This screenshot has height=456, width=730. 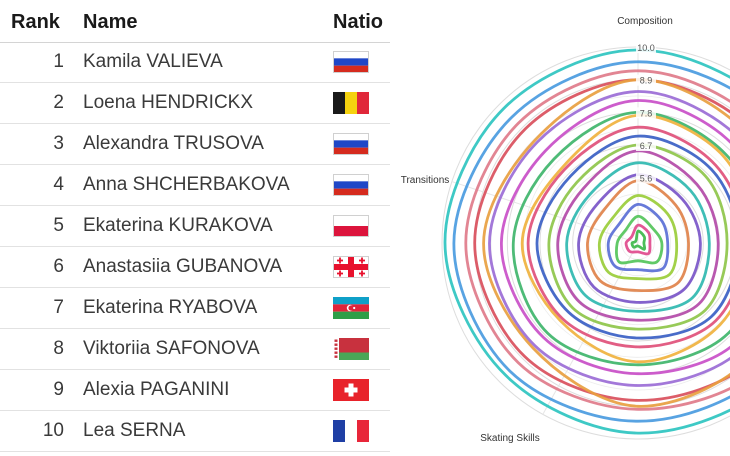 I want to click on skater-name-cell: Ekaterina KURAKOVA, so click(x=178, y=225).